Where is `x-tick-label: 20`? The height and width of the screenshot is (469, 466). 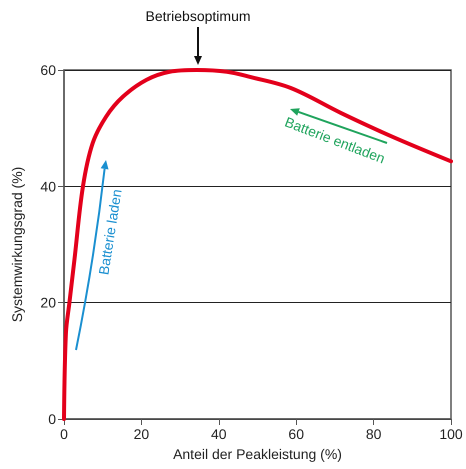
x-tick-label: 20 is located at coordinates (142, 434).